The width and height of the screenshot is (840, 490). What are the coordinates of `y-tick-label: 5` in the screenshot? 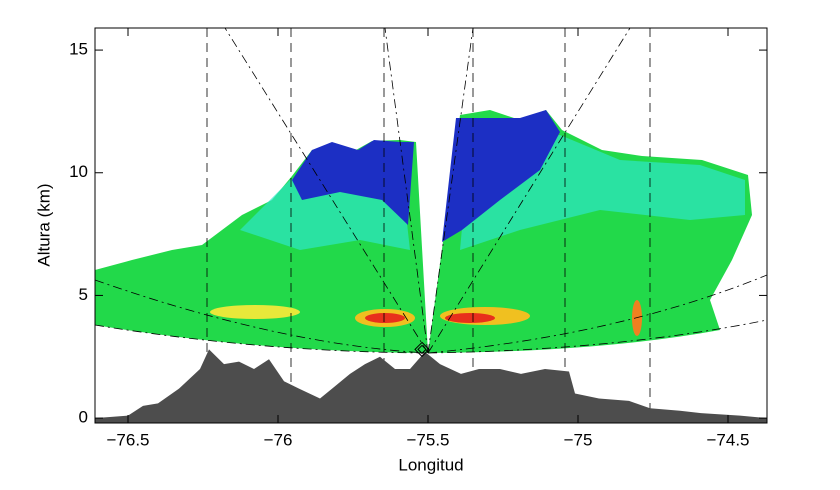 It's located at (83, 294).